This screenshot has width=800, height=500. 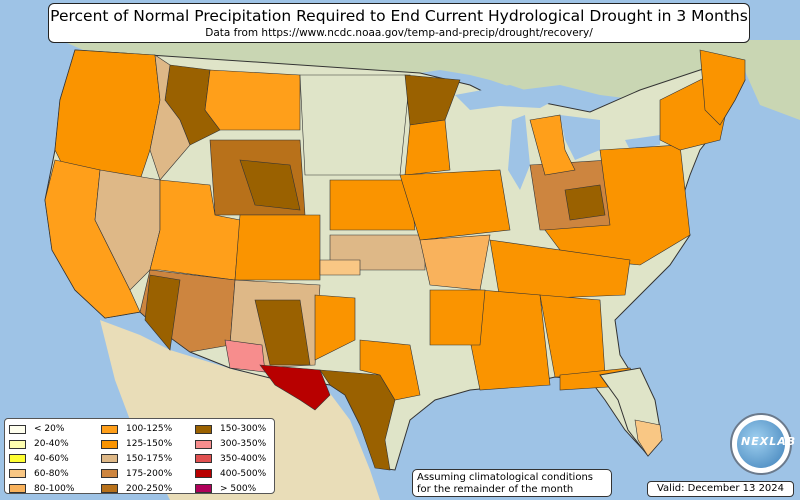 What do you see at coordinates (149, 473) in the screenshot?
I see `legend-label: 175-200%` at bounding box center [149, 473].